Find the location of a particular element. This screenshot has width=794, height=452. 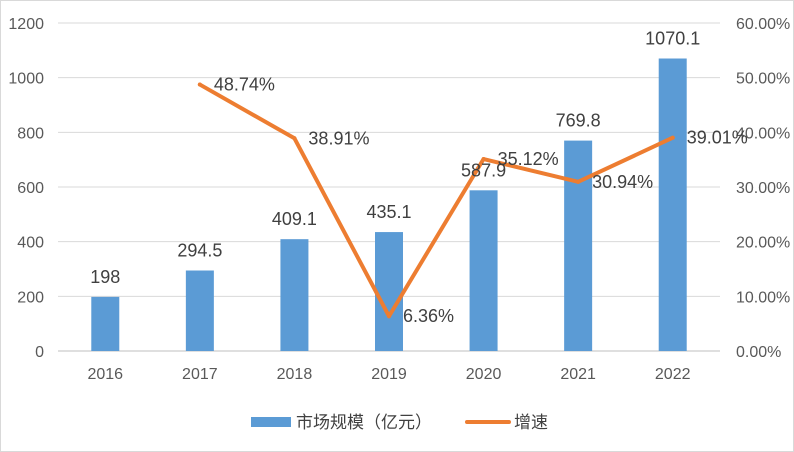

bar-2019 is located at coordinates (389, 291).